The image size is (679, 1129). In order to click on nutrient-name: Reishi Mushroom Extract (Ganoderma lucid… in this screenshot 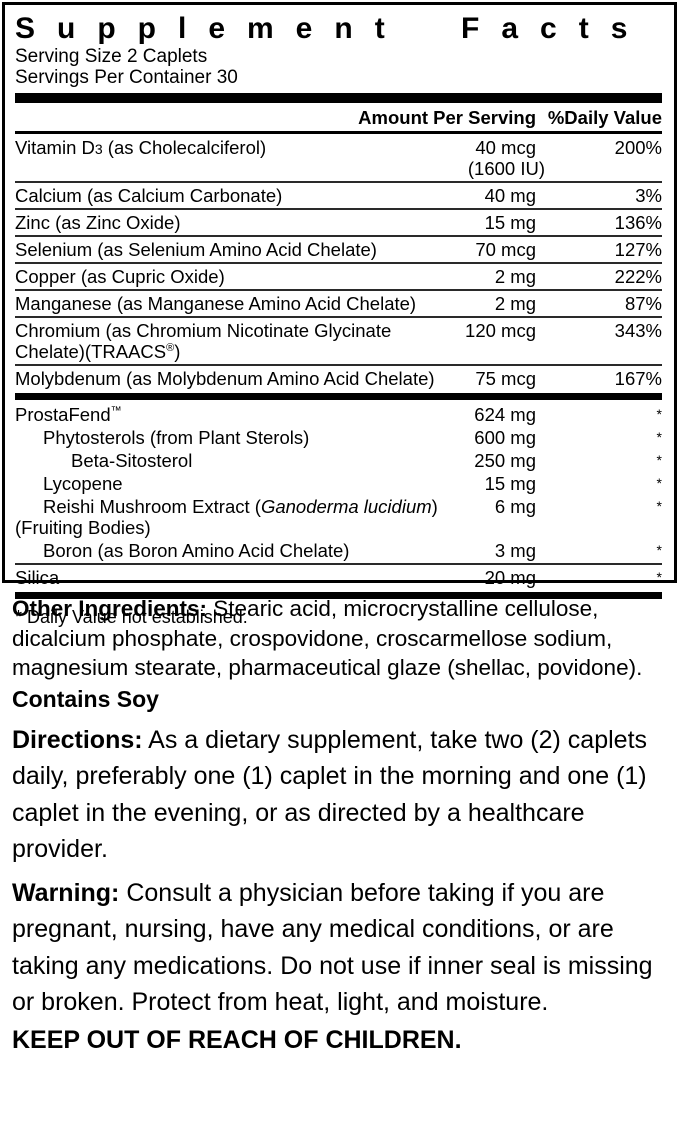, I will do `click(226, 517)`.